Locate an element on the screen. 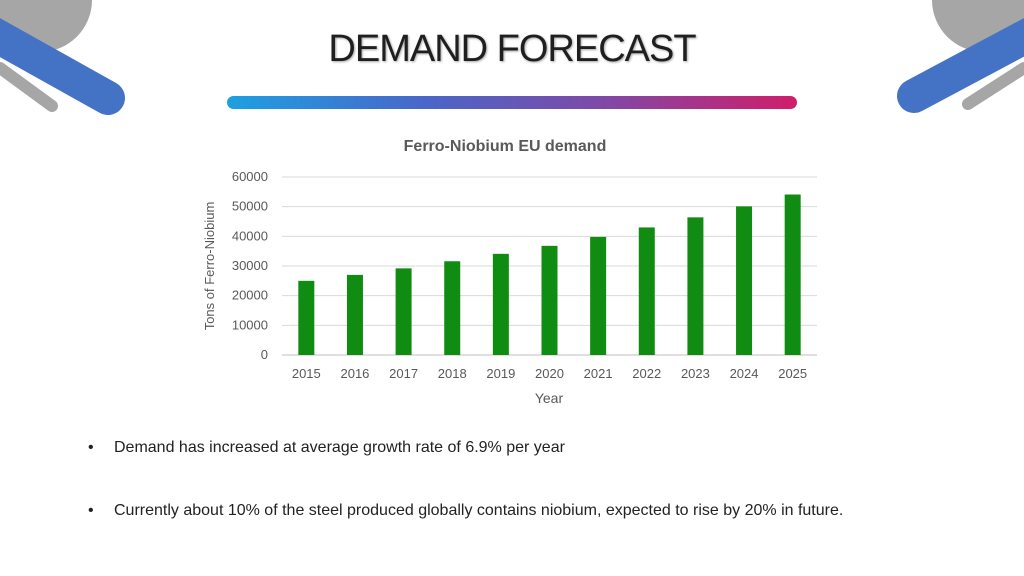 This screenshot has width=1024, height=576. x-tick-label: 2022 is located at coordinates (646, 373).